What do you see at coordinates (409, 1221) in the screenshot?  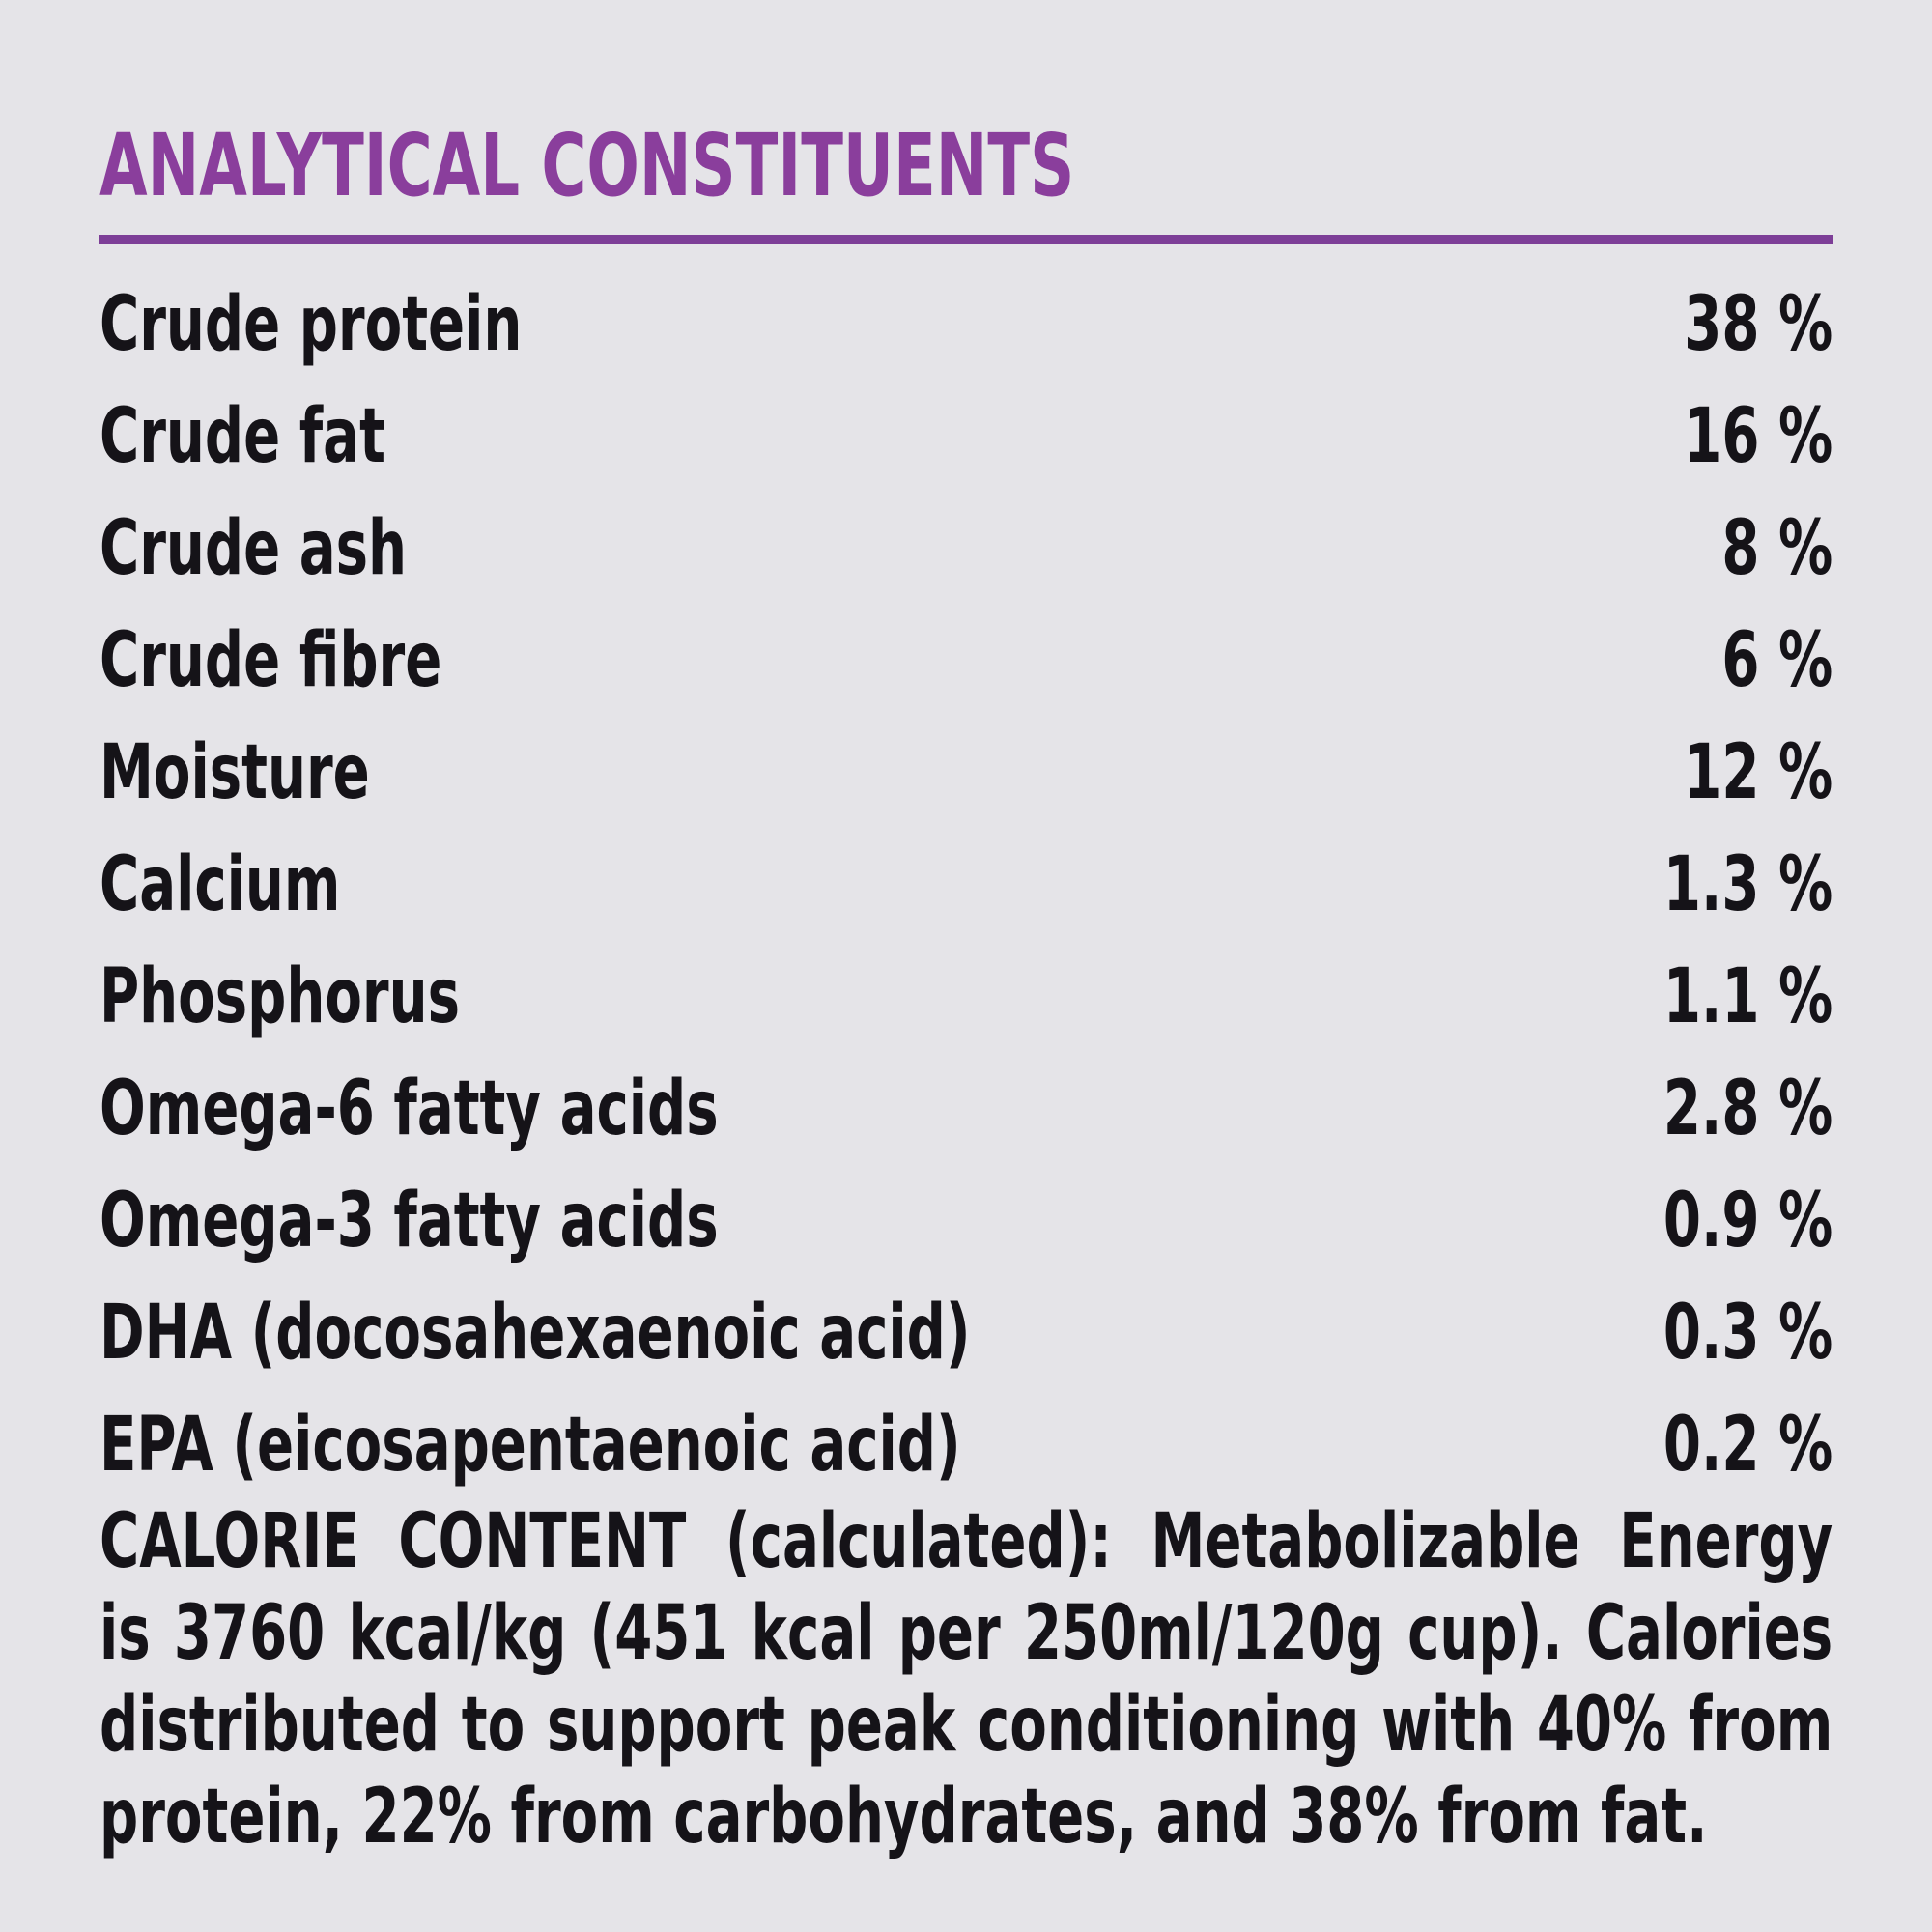 I see `constituent-label: Omega-3 fatty acids` at bounding box center [409, 1221].